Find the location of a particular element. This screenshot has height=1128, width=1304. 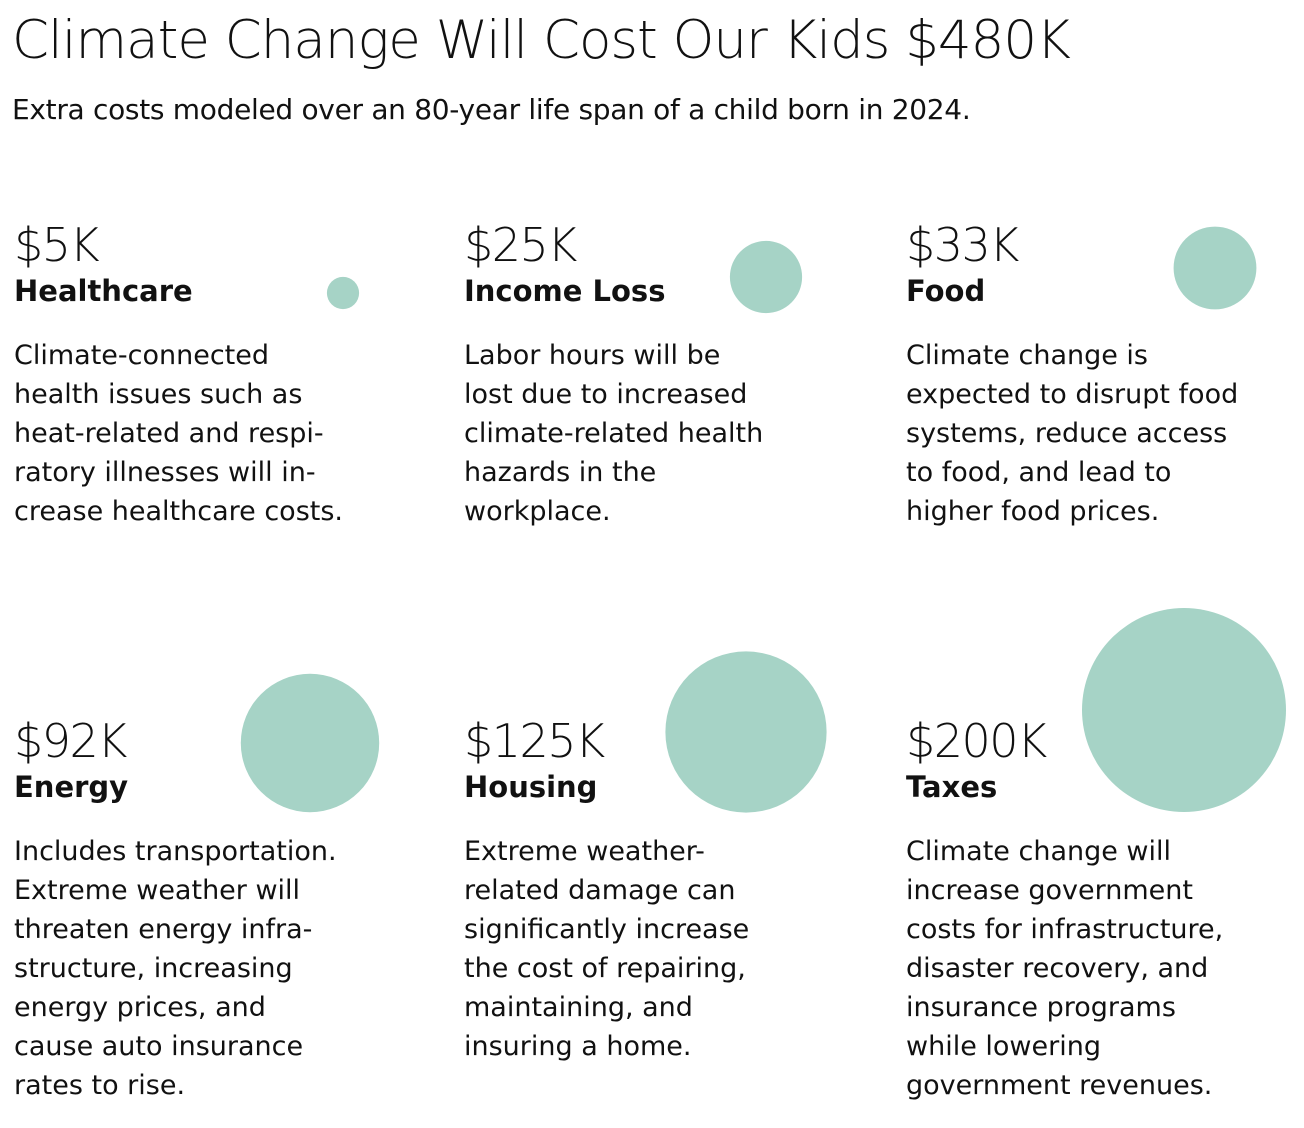

cost-amount: $92K is located at coordinates (70, 741).